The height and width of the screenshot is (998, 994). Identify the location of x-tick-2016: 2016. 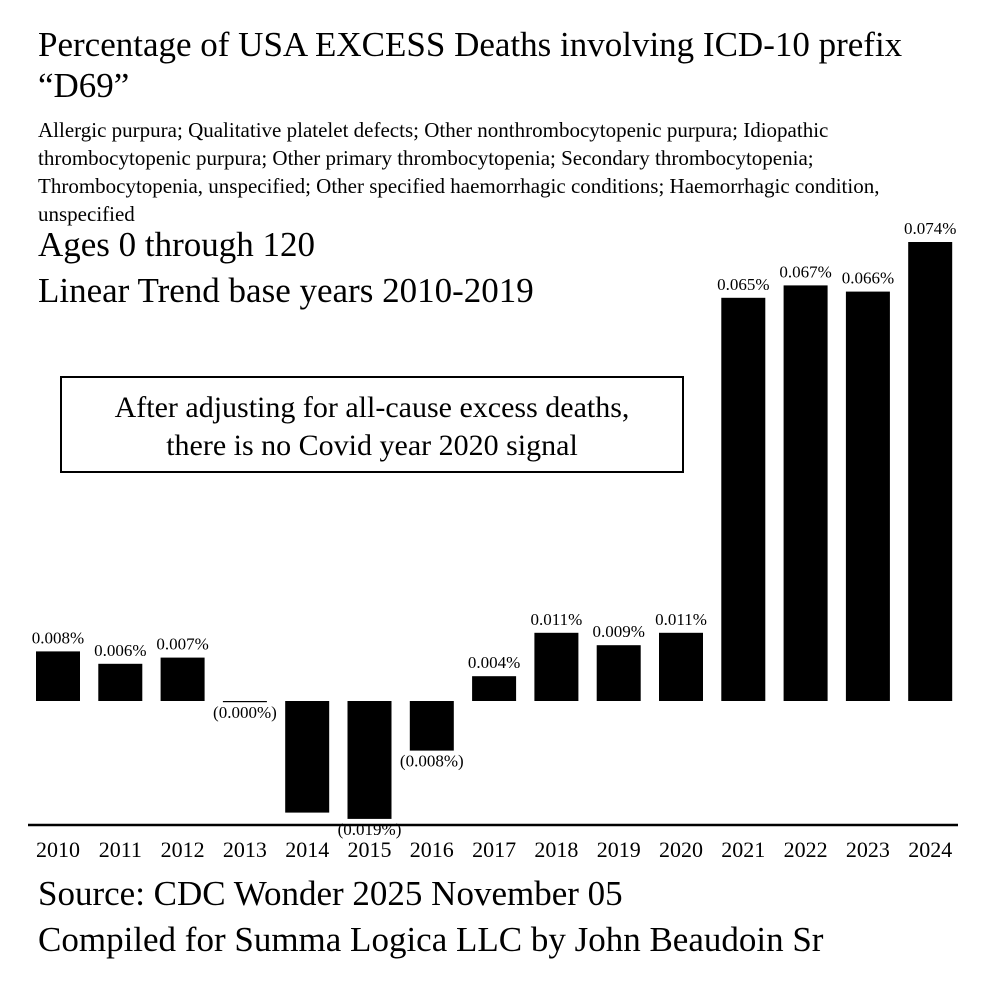
(432, 849).